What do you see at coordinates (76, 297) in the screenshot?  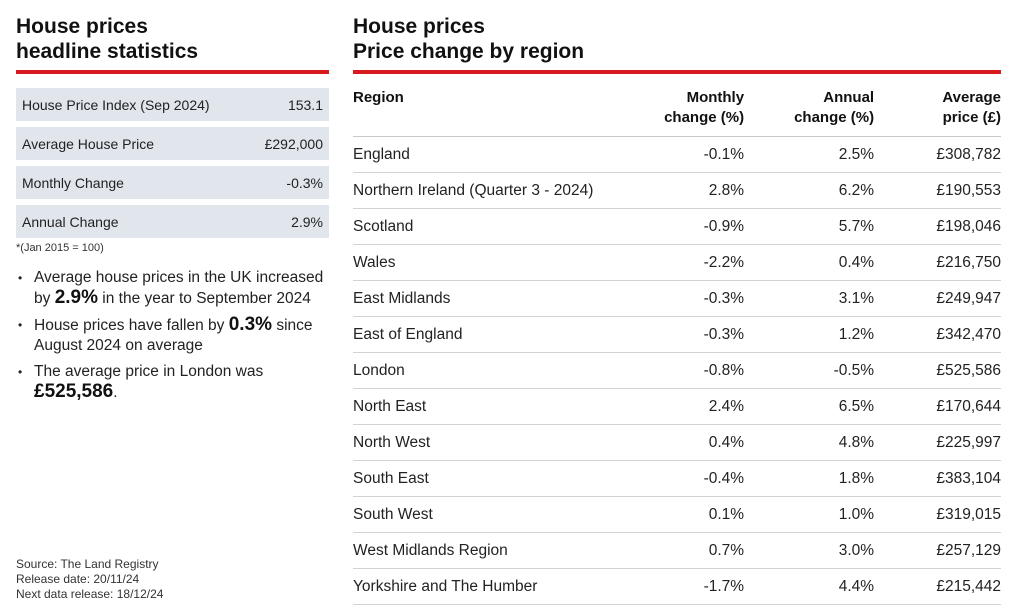 I see `bullet-highlight: 2.9%` at bounding box center [76, 297].